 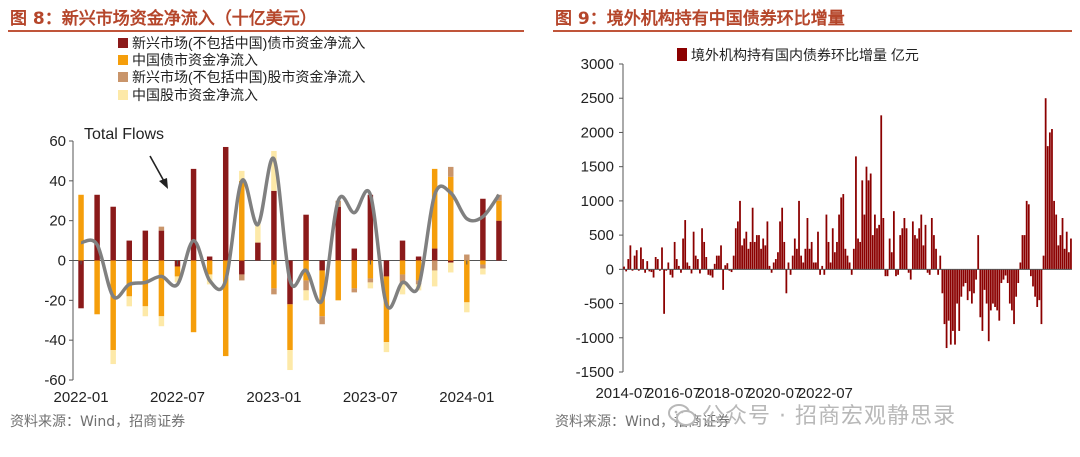 I want to click on left-x-tick-label: 2024-01, so click(x=466, y=397).